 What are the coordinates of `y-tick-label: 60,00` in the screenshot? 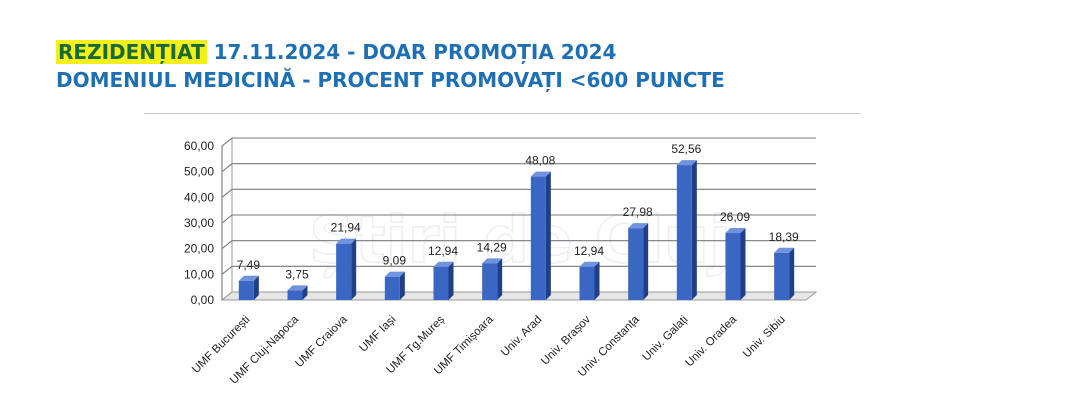 It's located at (199, 146).